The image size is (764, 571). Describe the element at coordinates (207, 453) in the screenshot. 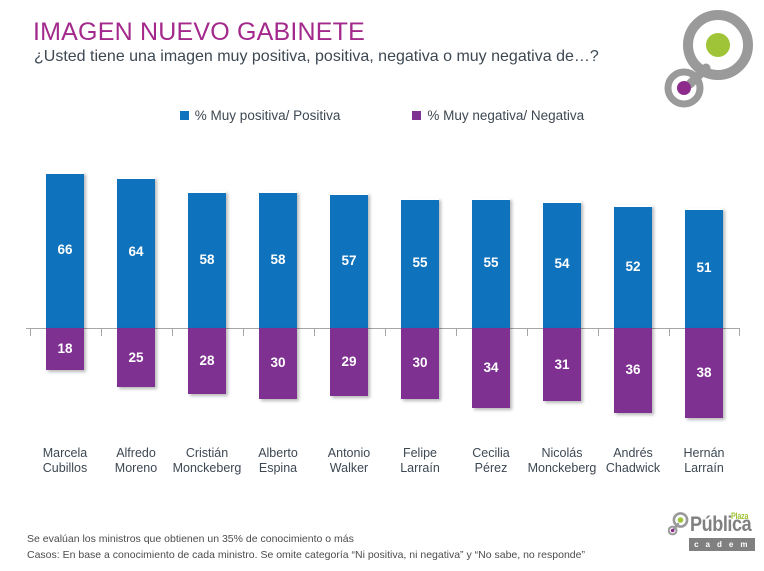

I see `category-label-line: Cristián` at that location.